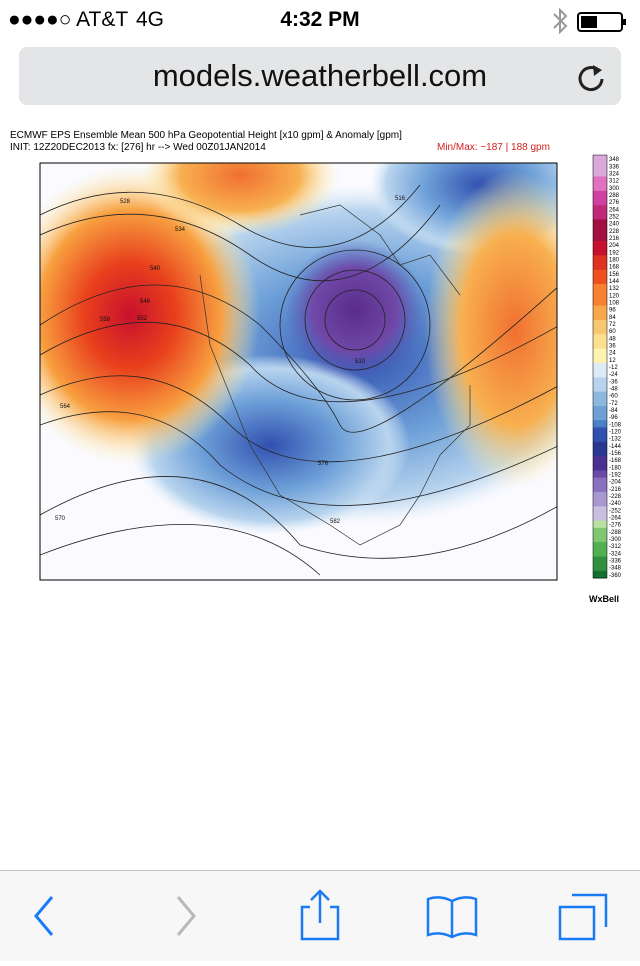  Describe the element at coordinates (613, 411) in the screenshot. I see `colorbar-label: -84` at that location.